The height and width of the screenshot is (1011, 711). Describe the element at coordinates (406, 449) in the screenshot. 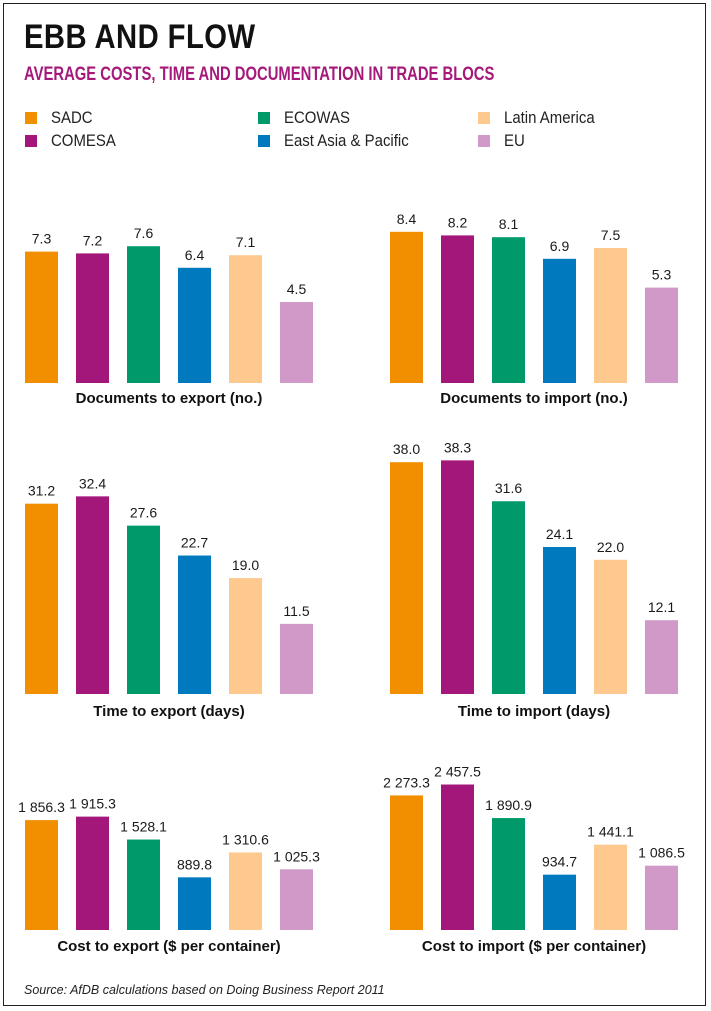

I see `bar-value-label: 38.0` at that location.